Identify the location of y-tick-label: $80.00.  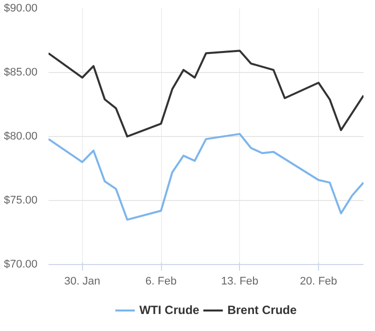
(21, 136).